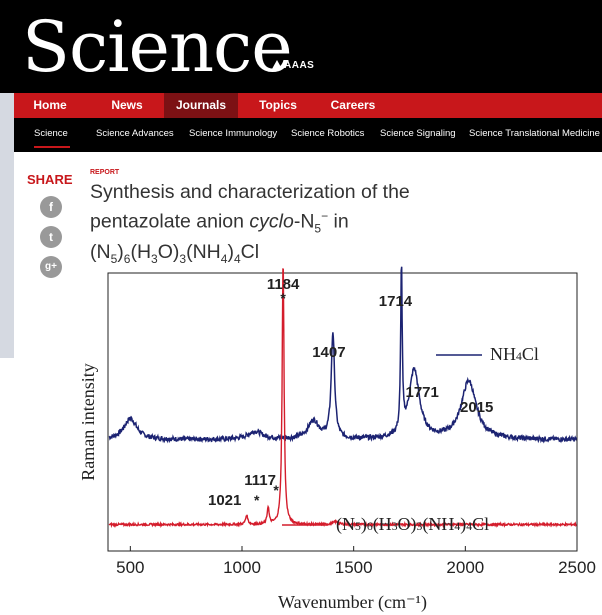 This screenshot has width=602, height=615. I want to click on main-nav: Home News Journals Topics Careers, so click(308, 105).